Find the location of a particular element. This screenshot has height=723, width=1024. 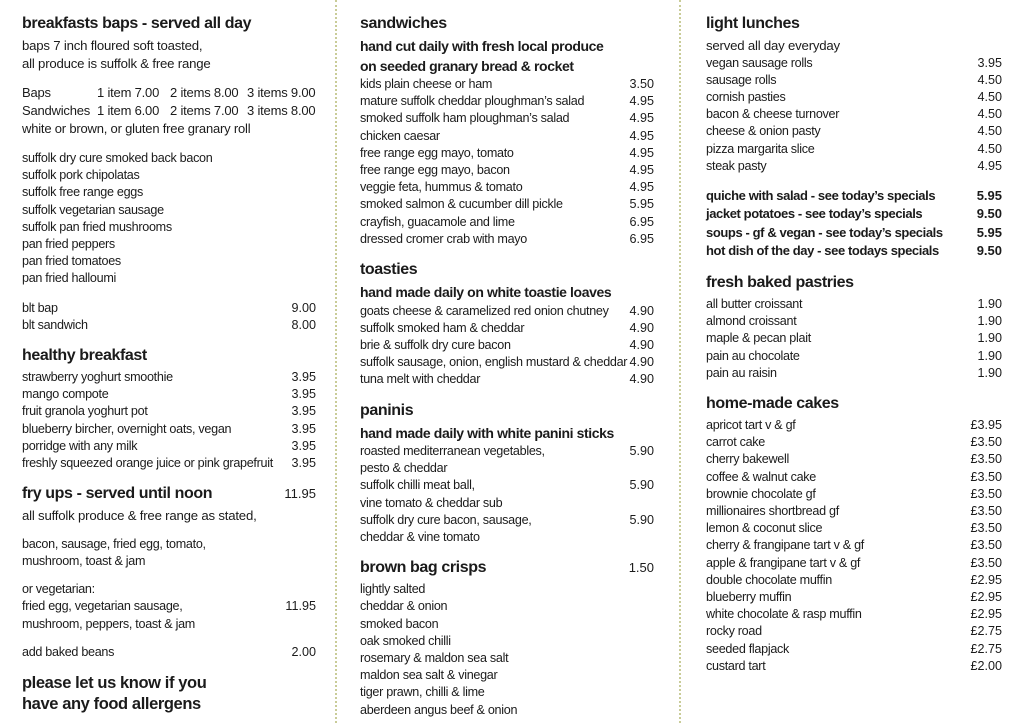

menu-item: steak pasty 4.95 is located at coordinates (854, 166).